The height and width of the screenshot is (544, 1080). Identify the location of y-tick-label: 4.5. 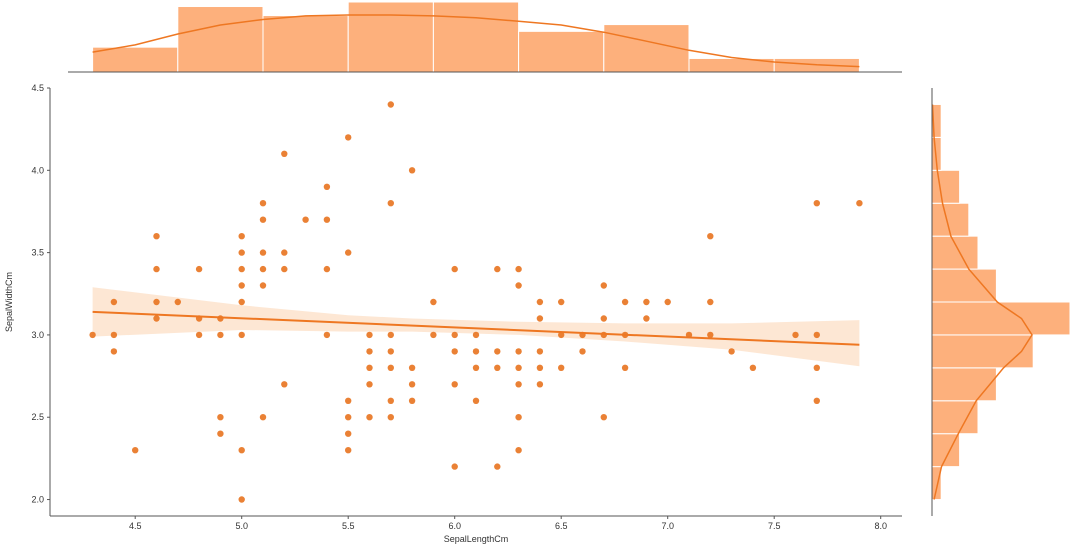
(37, 88).